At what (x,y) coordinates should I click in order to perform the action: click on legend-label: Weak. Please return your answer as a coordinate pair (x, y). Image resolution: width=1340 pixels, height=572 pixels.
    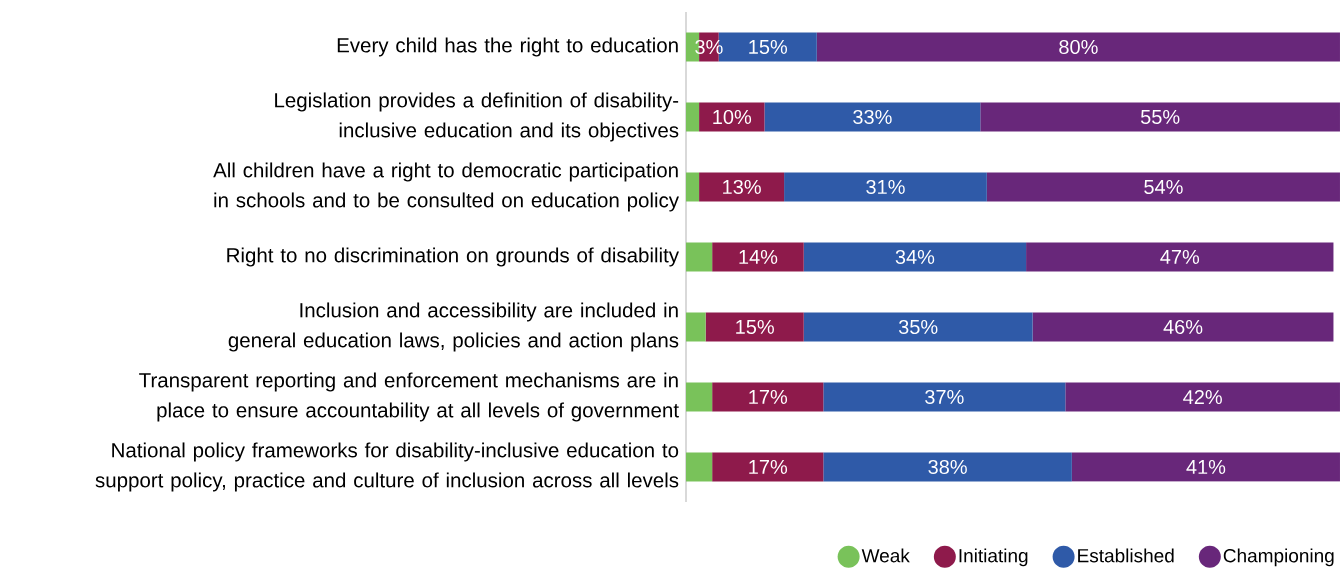
    Looking at the image, I should click on (885, 555).